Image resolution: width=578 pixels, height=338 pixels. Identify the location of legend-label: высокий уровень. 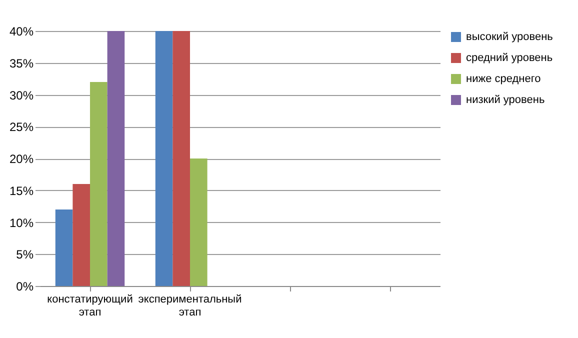
(510, 37).